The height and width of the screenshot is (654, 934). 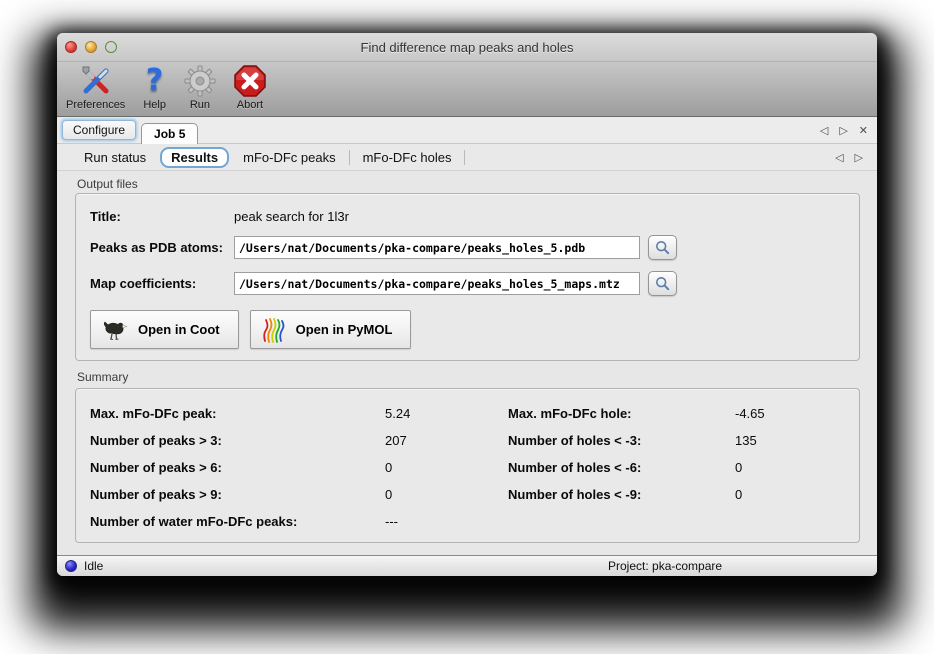 What do you see at coordinates (154, 105) in the screenshot?
I see `help-label: Help` at bounding box center [154, 105].